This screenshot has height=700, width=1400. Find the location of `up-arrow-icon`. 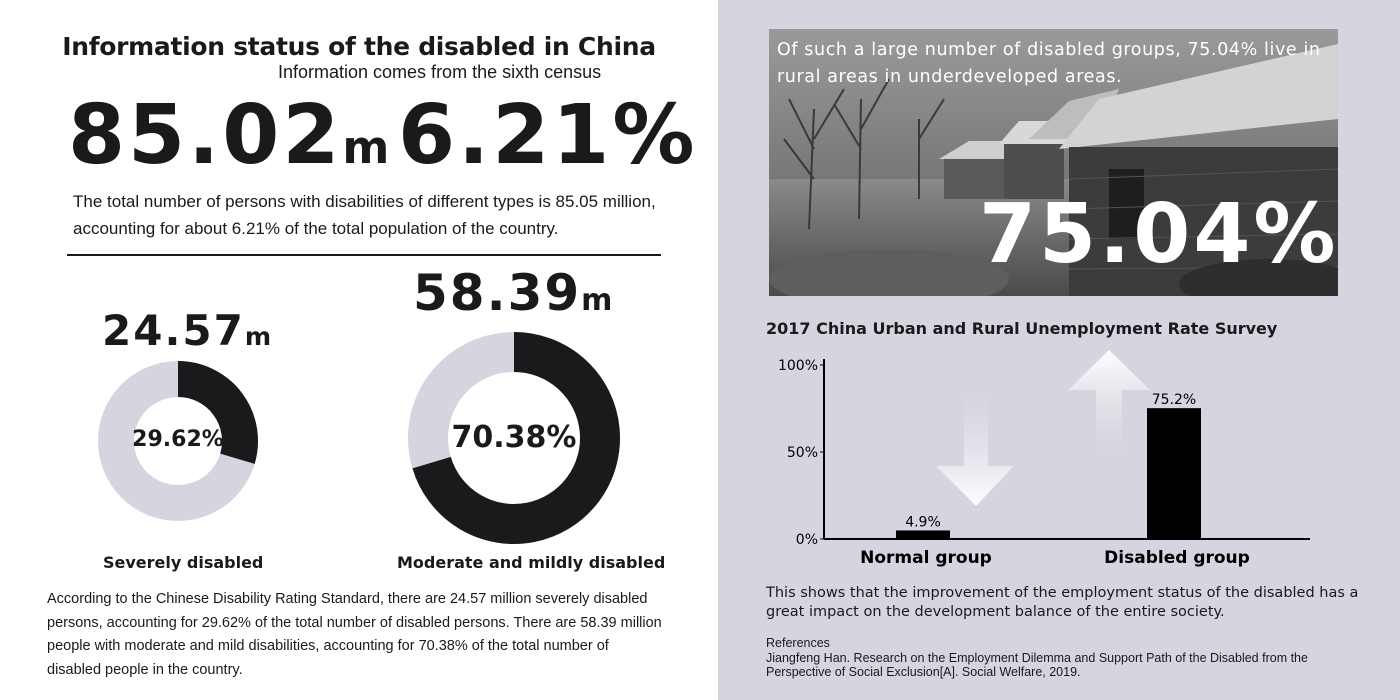

up-arrow-icon is located at coordinates (1109, 405).